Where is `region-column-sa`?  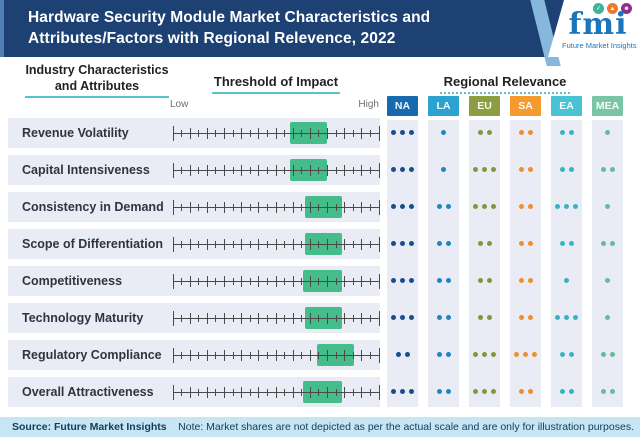
region-column-sa is located at coordinates (525, 263).